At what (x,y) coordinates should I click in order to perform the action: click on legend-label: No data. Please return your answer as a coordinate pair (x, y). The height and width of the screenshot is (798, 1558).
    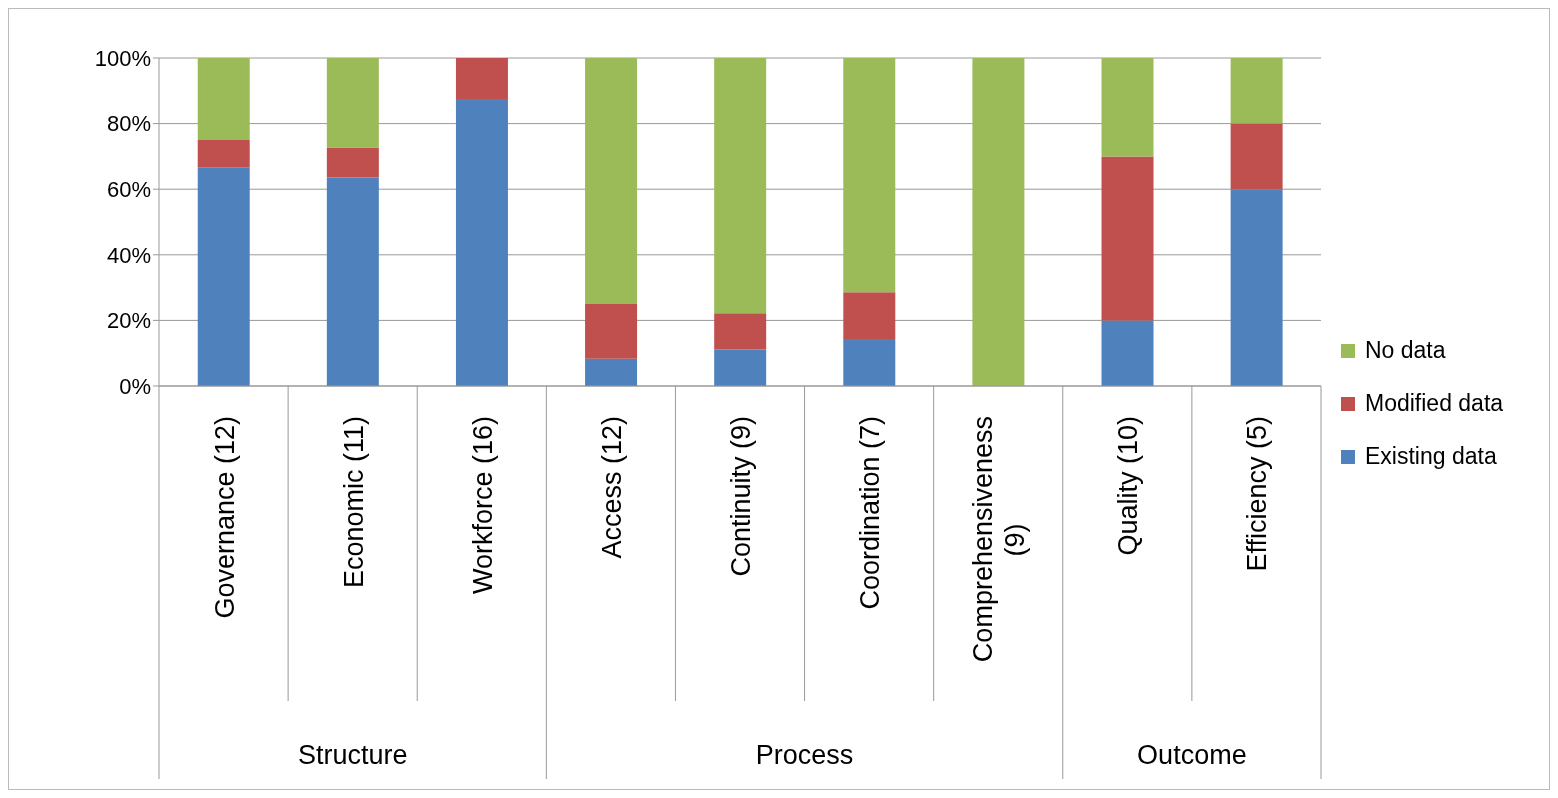
    Looking at the image, I should click on (1405, 350).